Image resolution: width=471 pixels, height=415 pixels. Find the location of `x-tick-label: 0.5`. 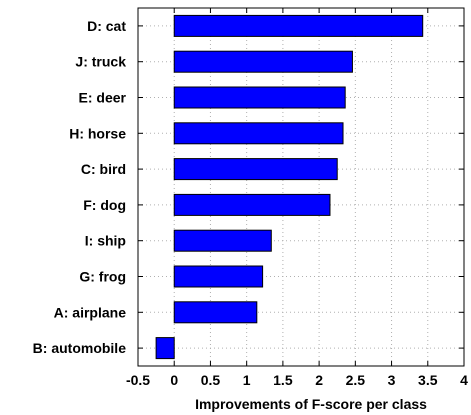

x-tick-label: 0.5 is located at coordinates (211, 380).